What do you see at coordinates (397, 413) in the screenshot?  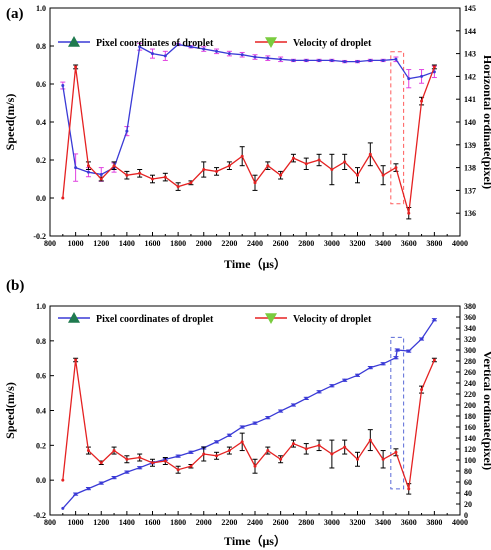 I see `highlight-box` at bounding box center [397, 413].